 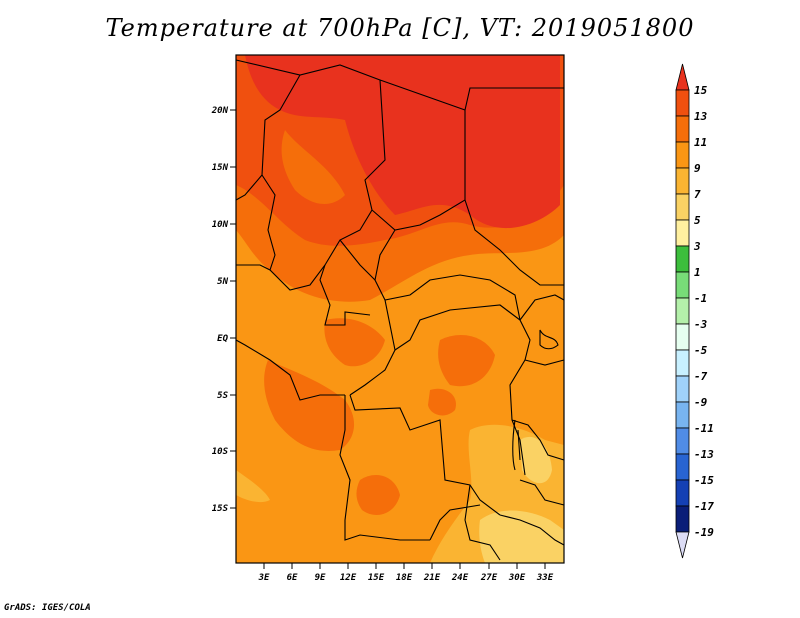 I want to click on colorbar-label: 7, so click(x=697, y=194).